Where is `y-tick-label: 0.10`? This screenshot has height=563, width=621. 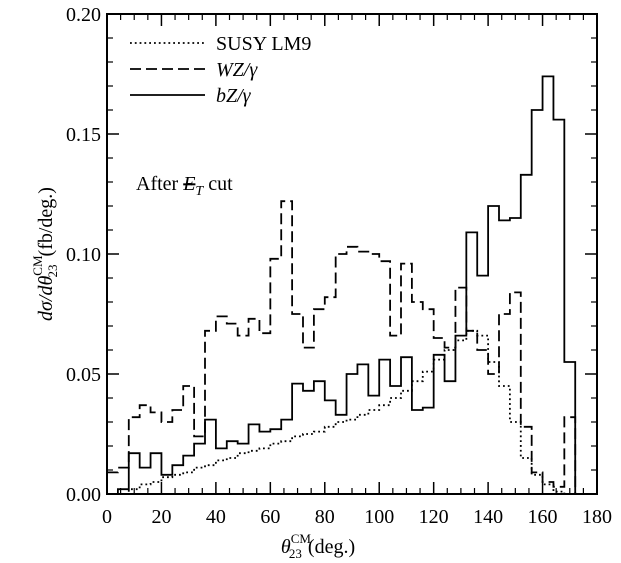 y-tick-label: 0.10 is located at coordinates (83, 255).